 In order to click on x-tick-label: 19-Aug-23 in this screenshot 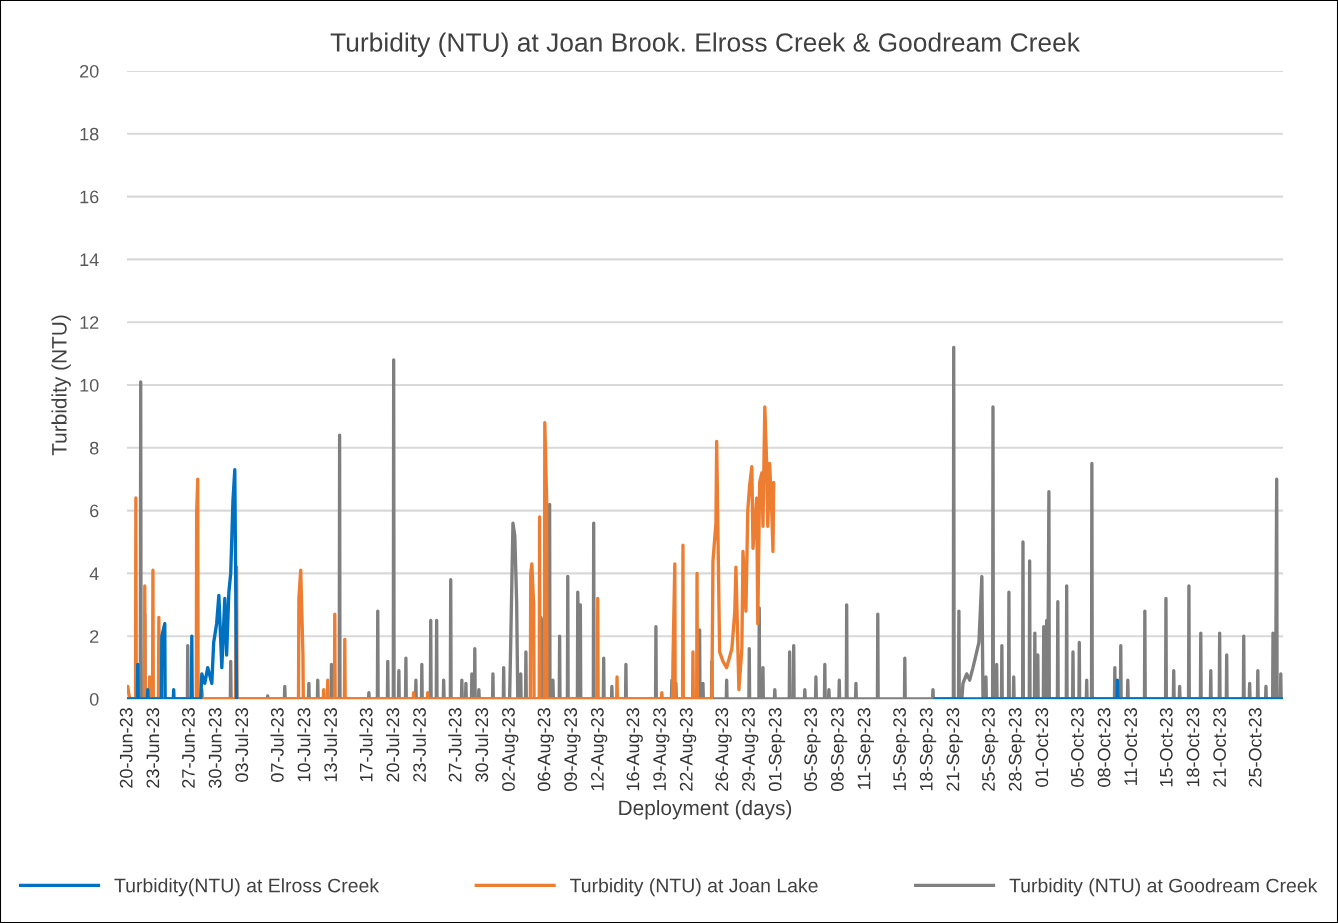, I will do `click(661, 749)`.